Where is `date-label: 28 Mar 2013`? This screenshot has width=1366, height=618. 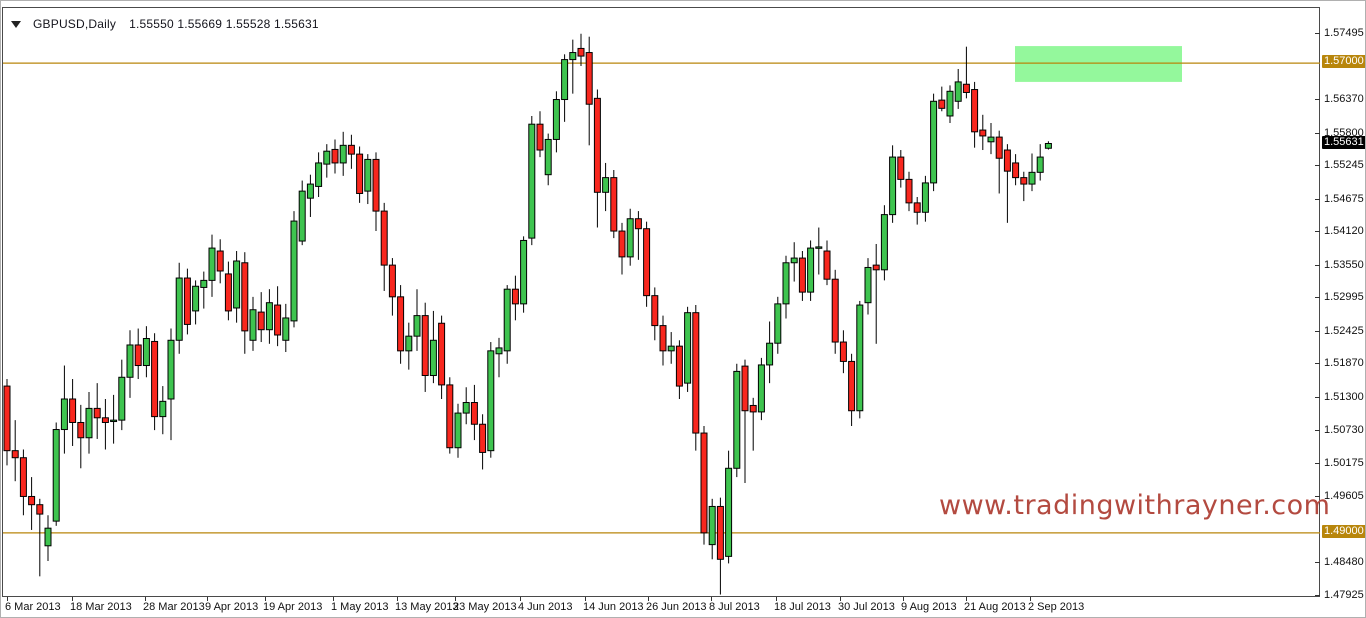
date-label: 28 Mar 2013 is located at coordinates (174, 607).